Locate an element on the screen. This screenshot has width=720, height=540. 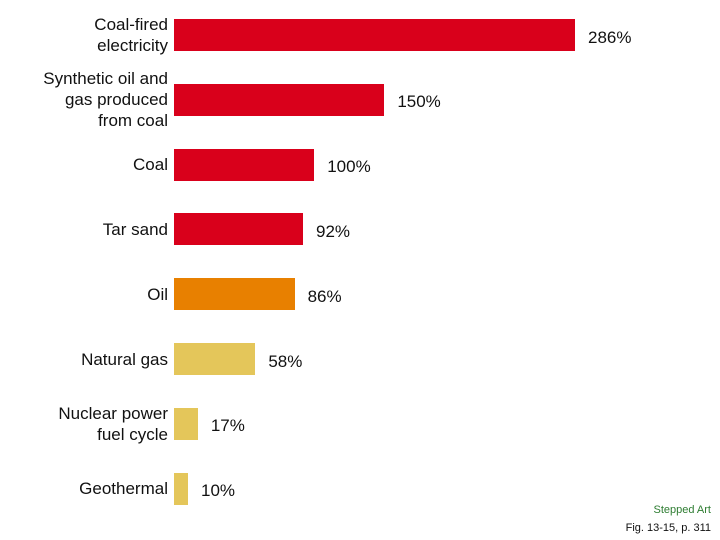
figure-caption: Fig. 13-15, p. 311 is located at coordinates (668, 528).